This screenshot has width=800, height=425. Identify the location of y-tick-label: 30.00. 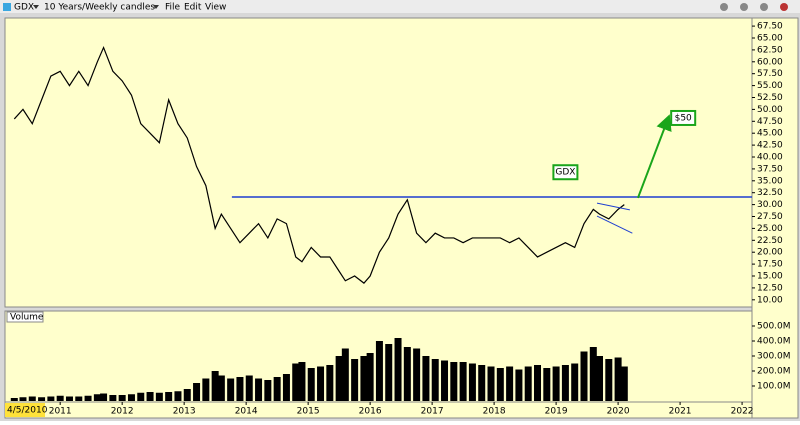
(770, 205).